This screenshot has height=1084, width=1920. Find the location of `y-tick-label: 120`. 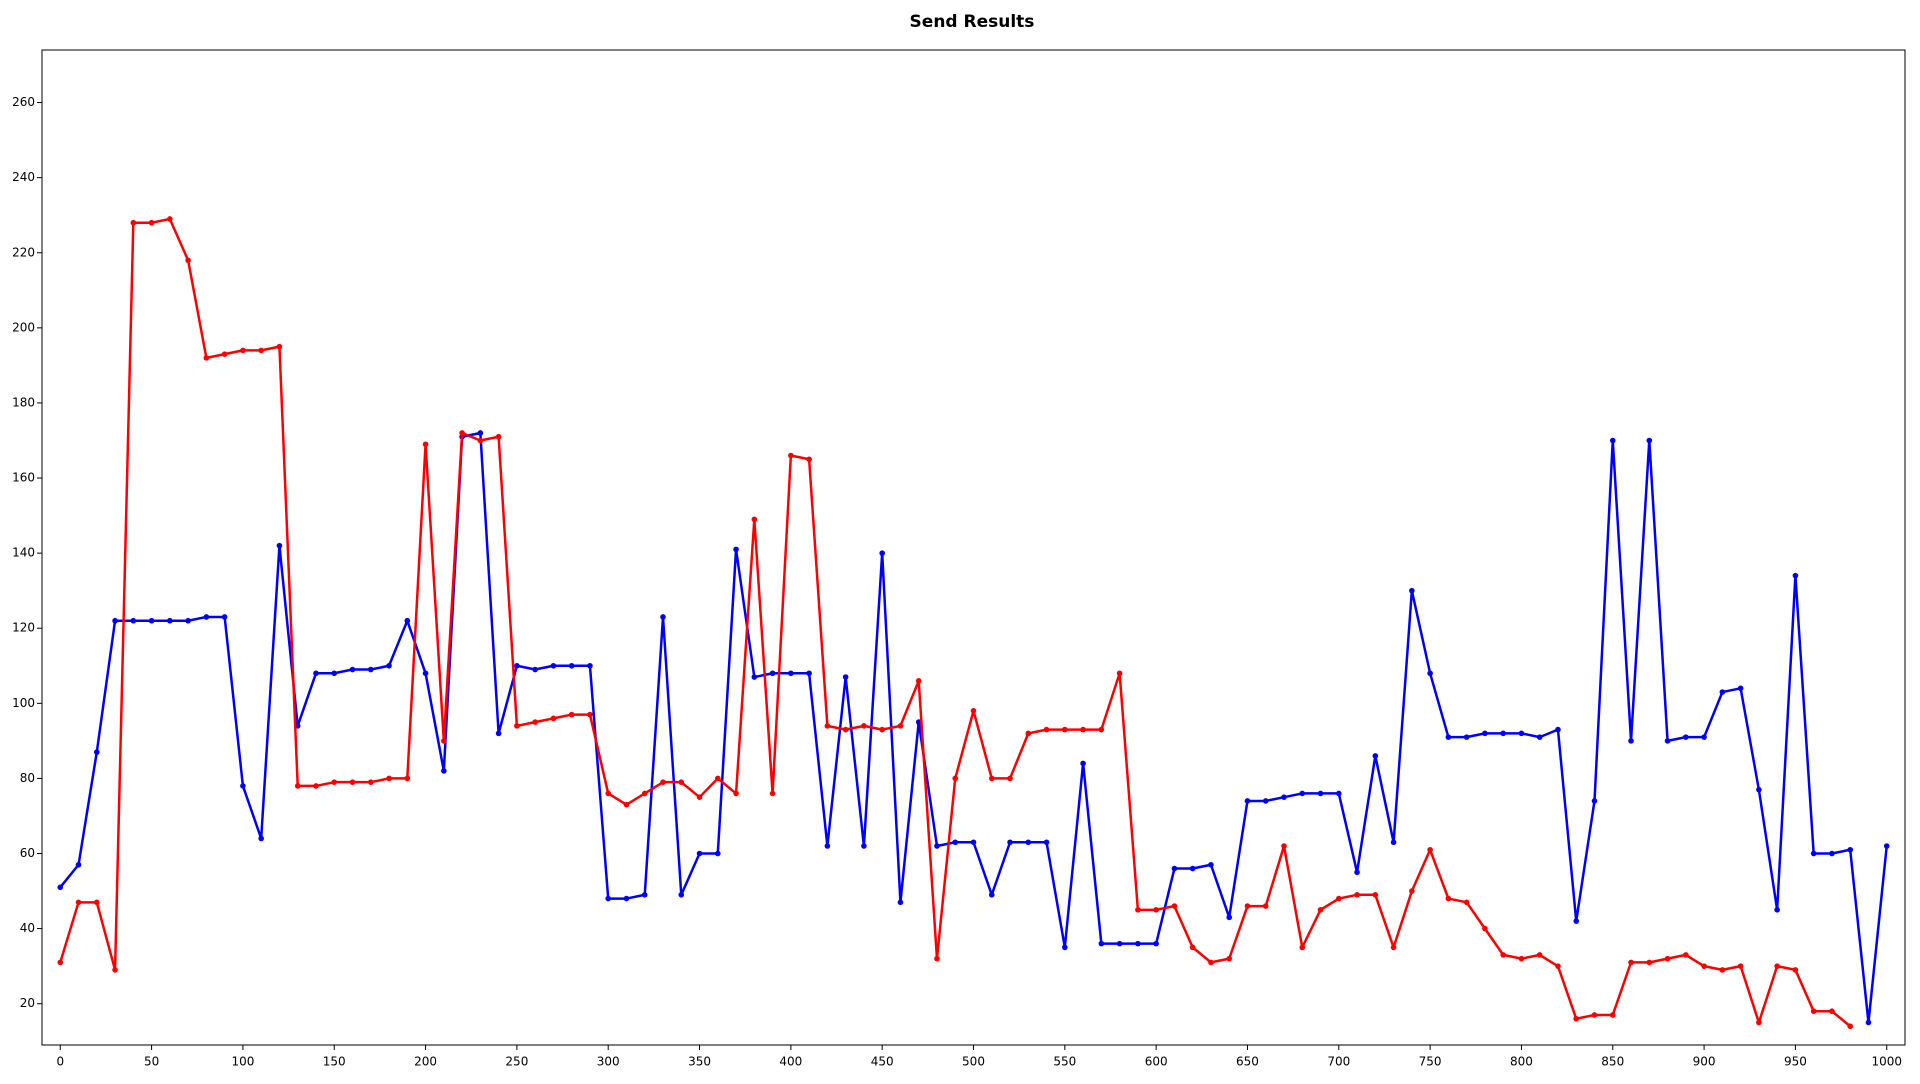

y-tick-label: 120 is located at coordinates (23, 628).